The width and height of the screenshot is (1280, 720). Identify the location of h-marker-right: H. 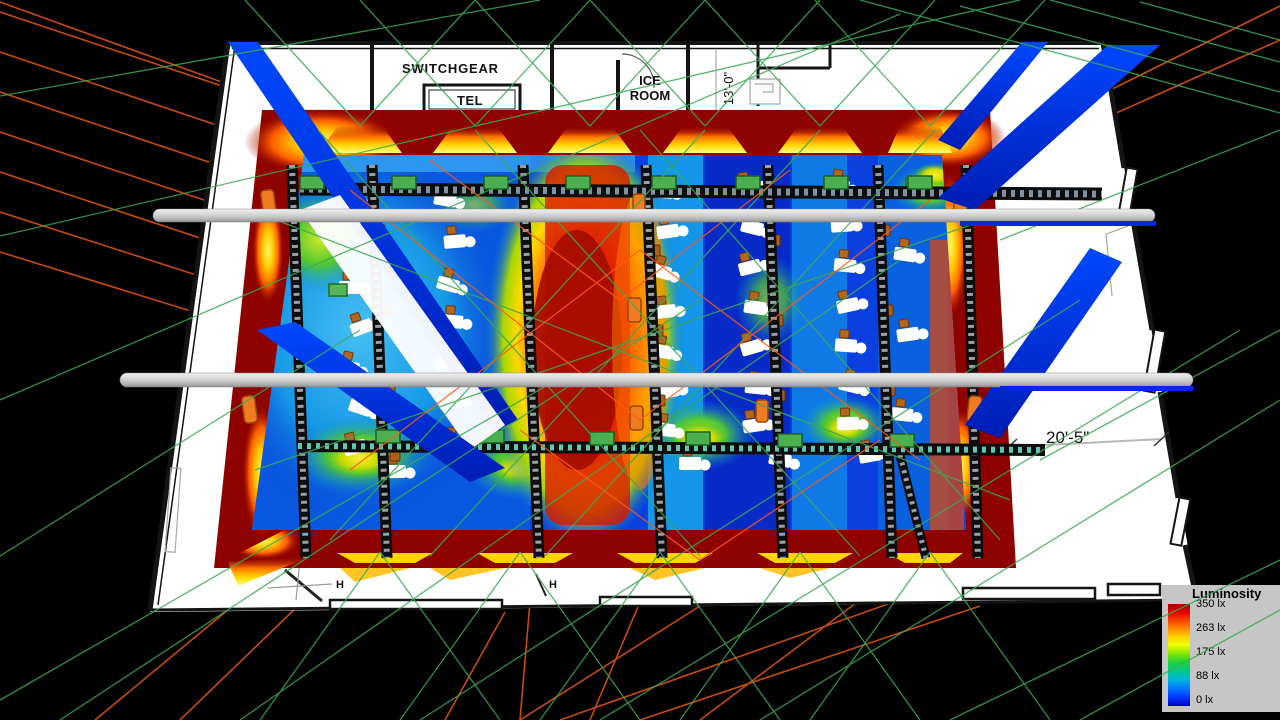
(553, 585).